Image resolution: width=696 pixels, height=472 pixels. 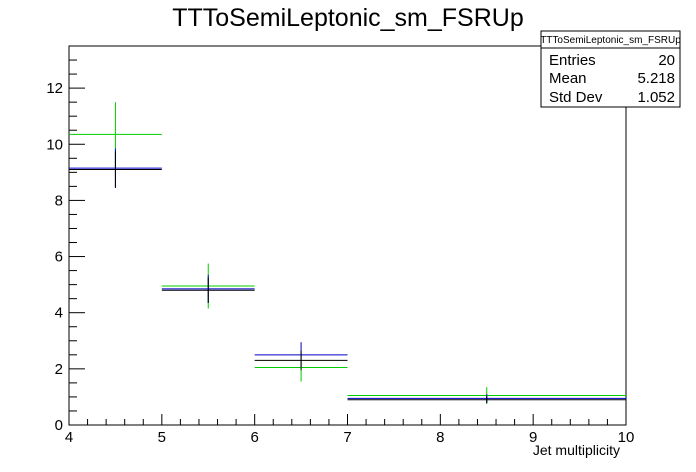 I want to click on x-tick-label: 6, so click(x=254, y=437).